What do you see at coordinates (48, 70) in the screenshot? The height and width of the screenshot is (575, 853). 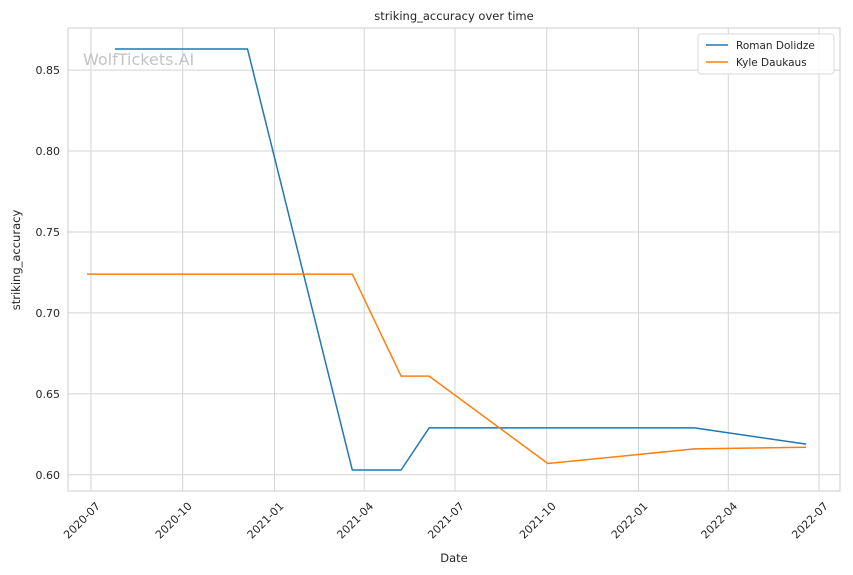 I see `y-tick-label: 0.85` at bounding box center [48, 70].